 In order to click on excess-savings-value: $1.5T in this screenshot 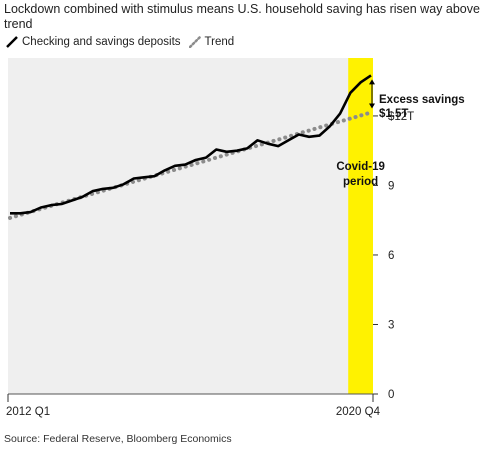, I will do `click(393, 114)`.